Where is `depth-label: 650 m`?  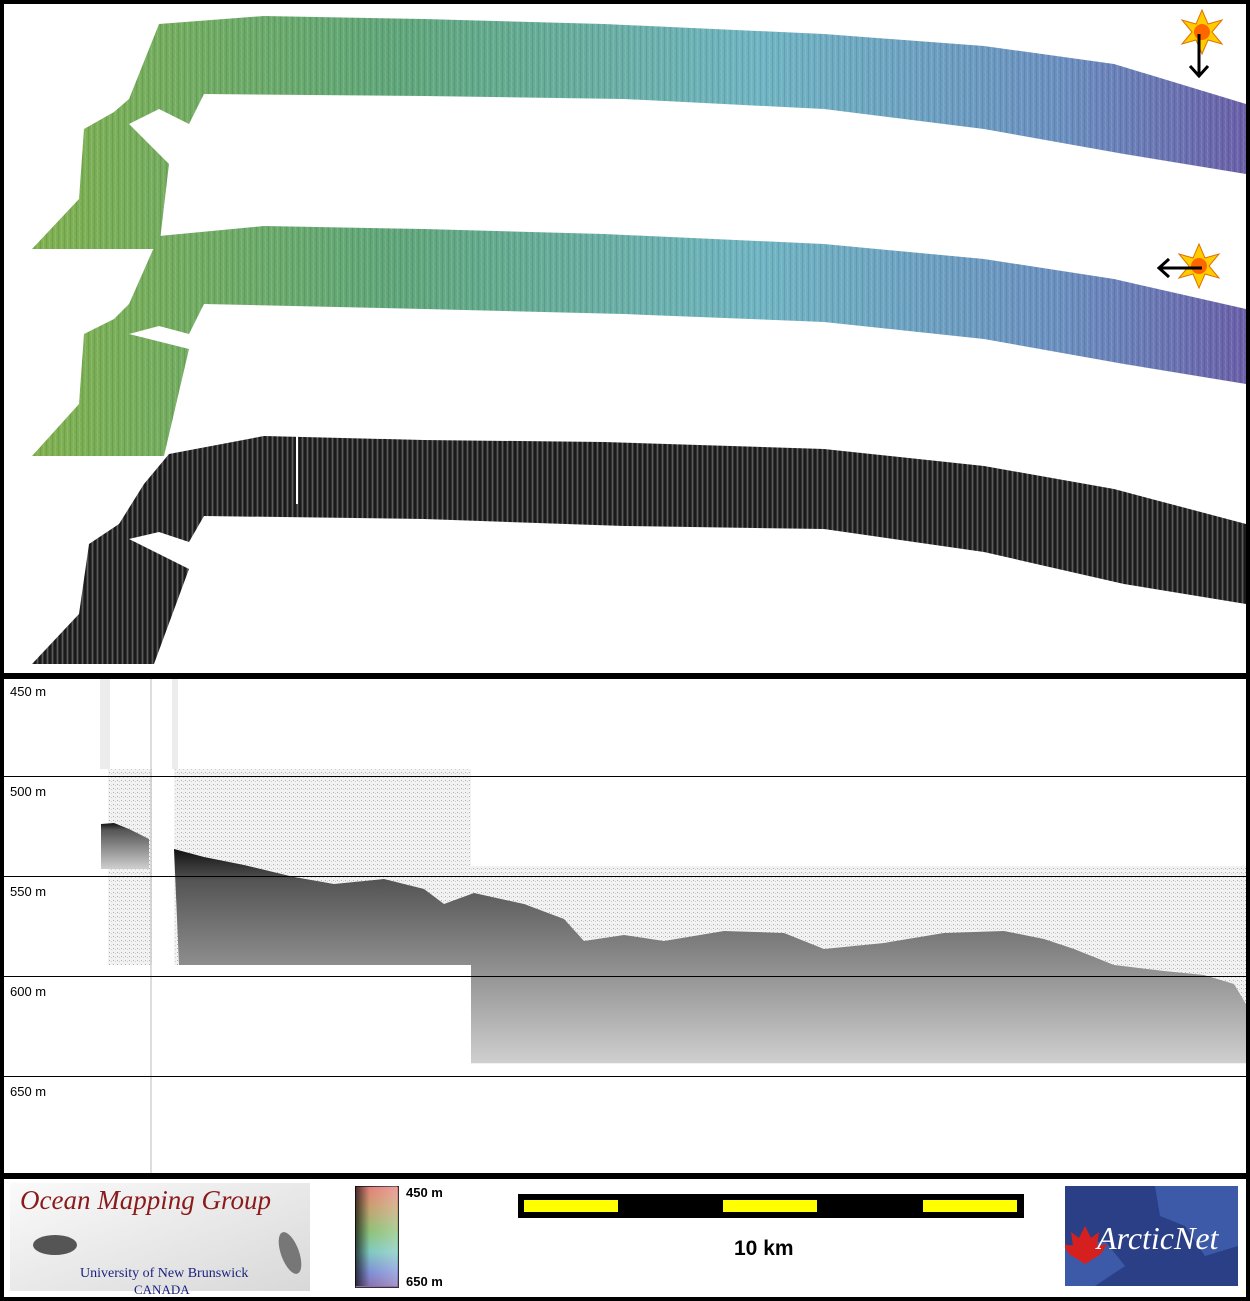
depth-label: 650 m is located at coordinates (28, 1091).